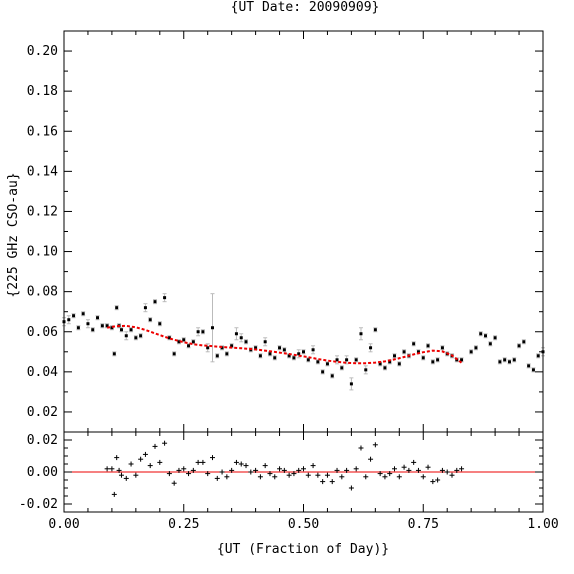 This screenshot has height=574, width=574. Describe the element at coordinates (42, 332) in the screenshot. I see `y-tick-label: 0.06` at that location.